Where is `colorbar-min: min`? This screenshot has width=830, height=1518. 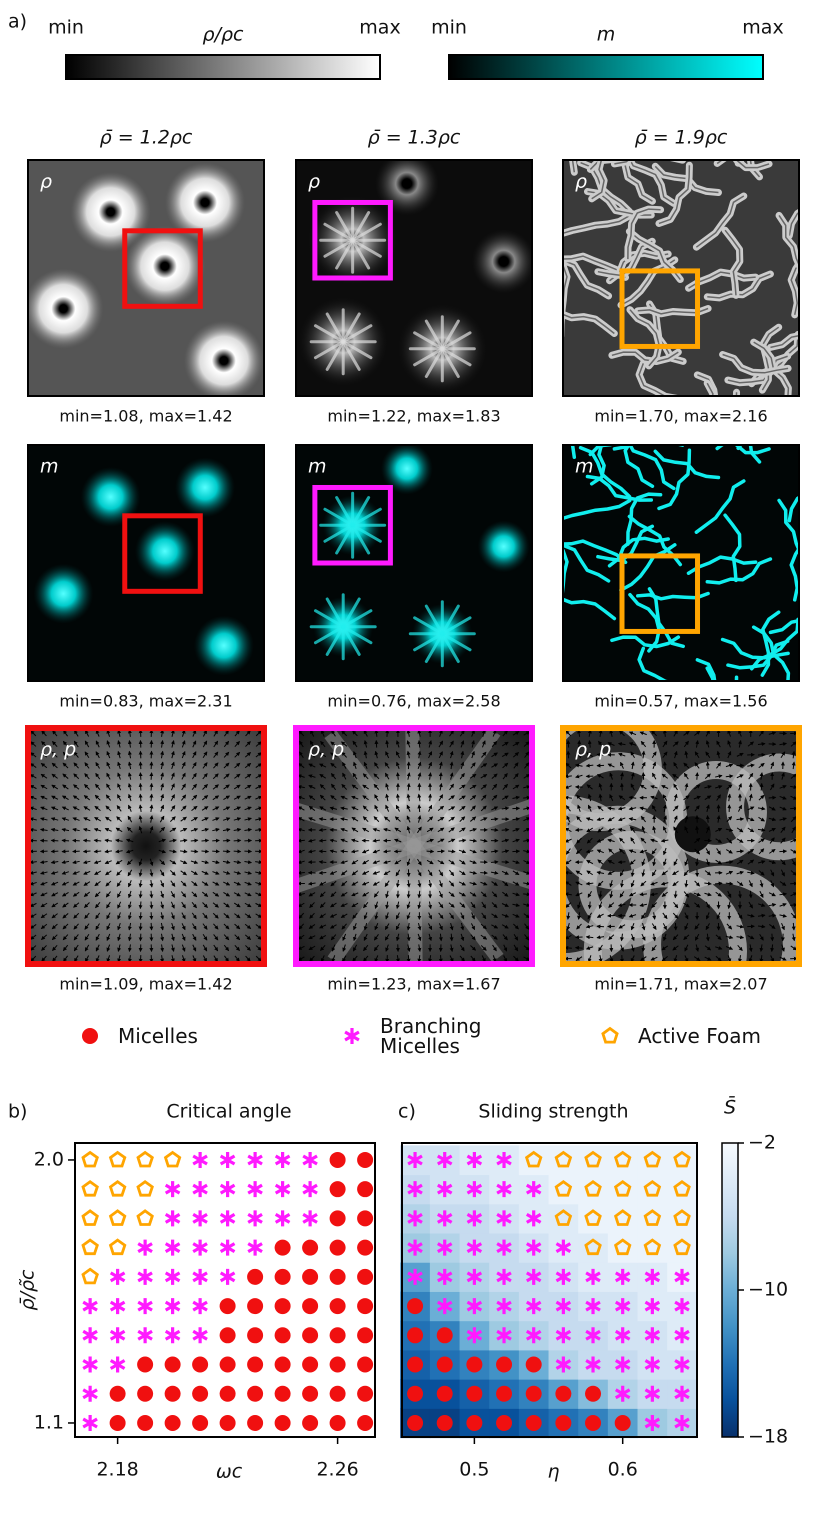 colorbar-min: min is located at coordinates (449, 28).